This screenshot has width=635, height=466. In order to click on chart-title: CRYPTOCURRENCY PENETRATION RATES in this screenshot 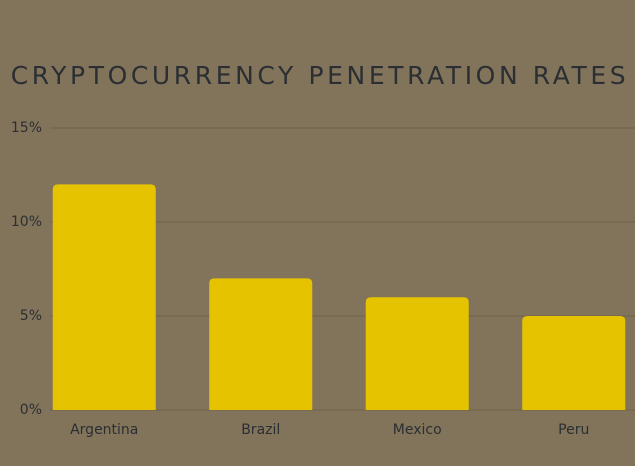, I will do `click(320, 75)`.